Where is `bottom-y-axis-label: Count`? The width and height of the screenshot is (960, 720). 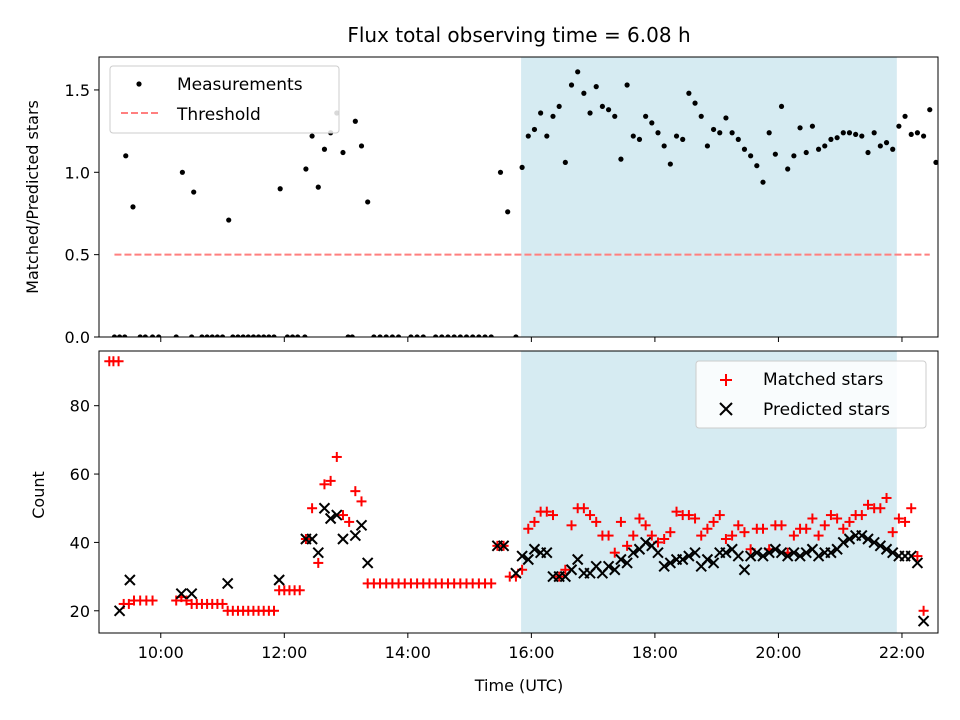
bottom-y-axis-label: Count is located at coordinates (38, 495).